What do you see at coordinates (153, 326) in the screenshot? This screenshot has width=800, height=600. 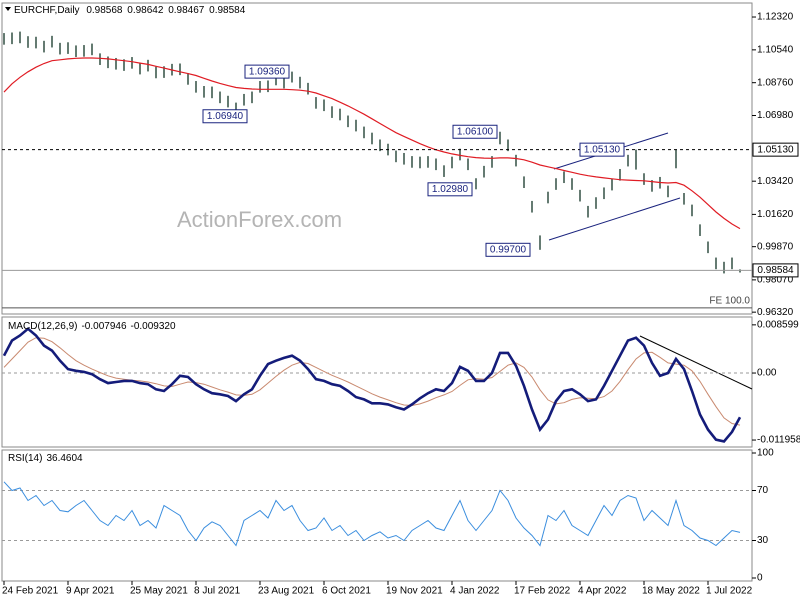 I see `indicator-value: -0.009320` at bounding box center [153, 326].